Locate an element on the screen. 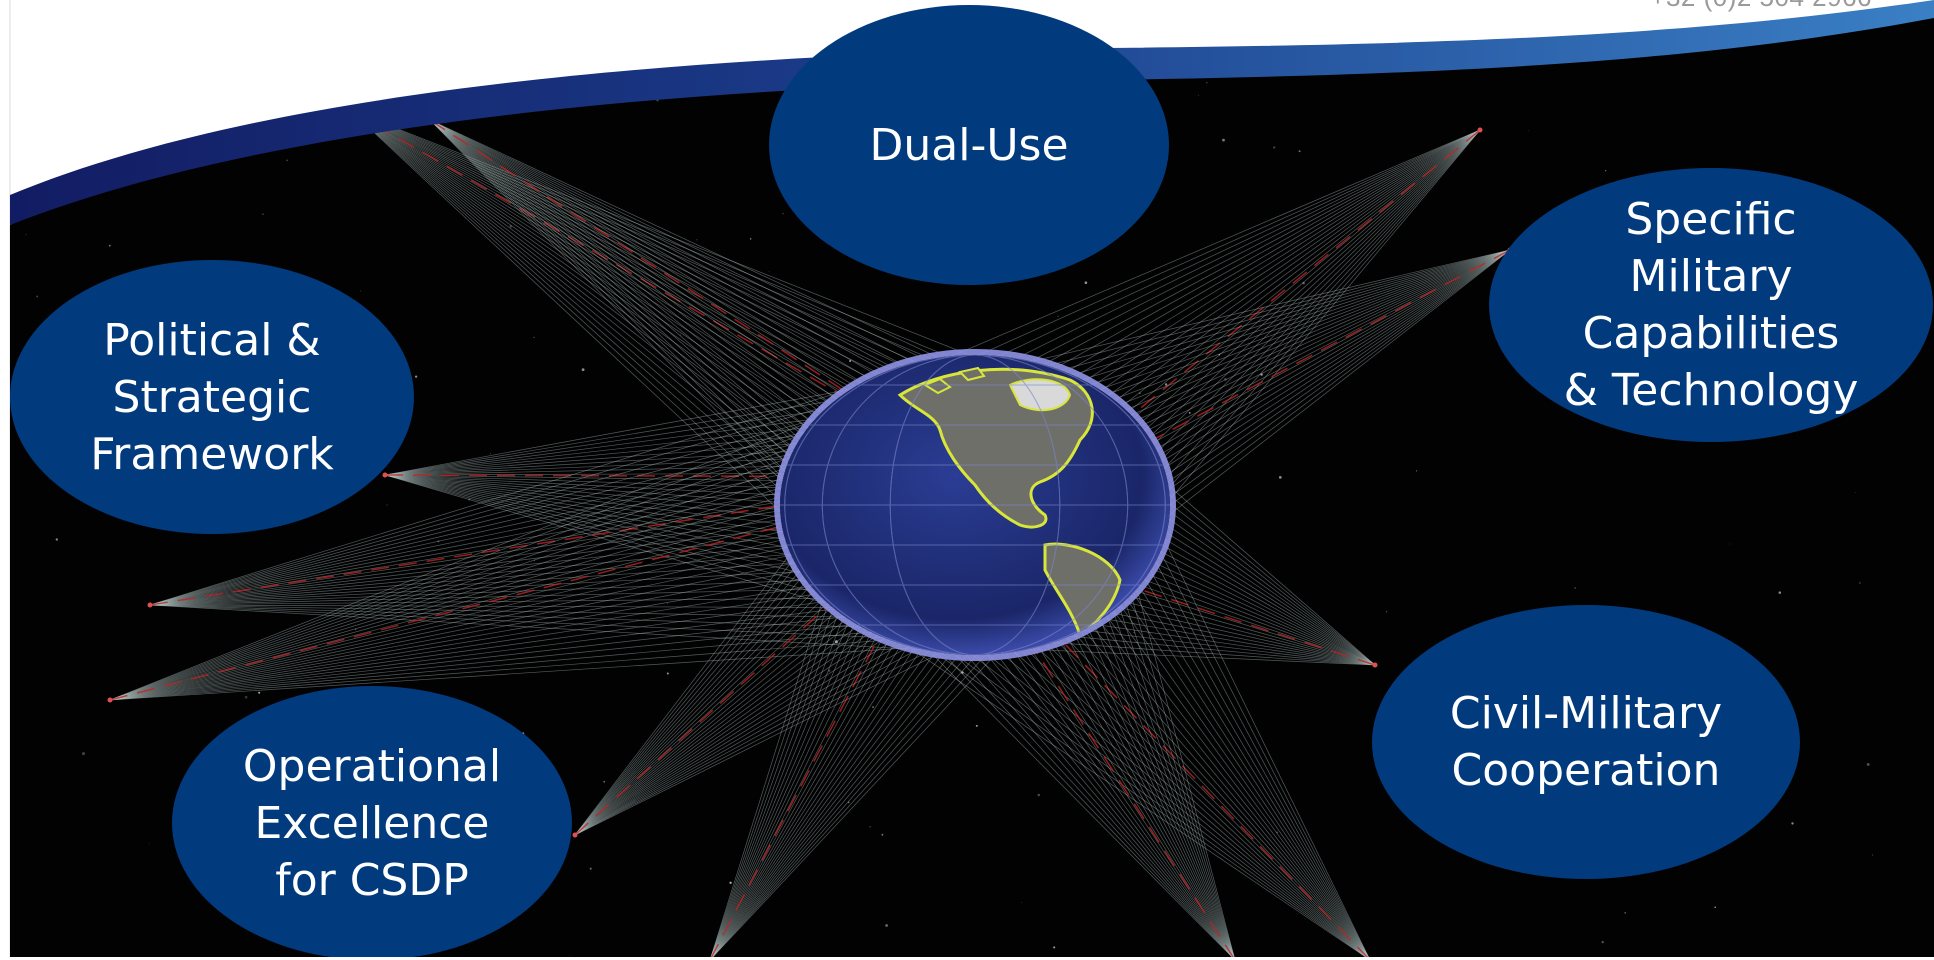 The image size is (1934, 960). earth-globe-icon is located at coordinates (975, 505).